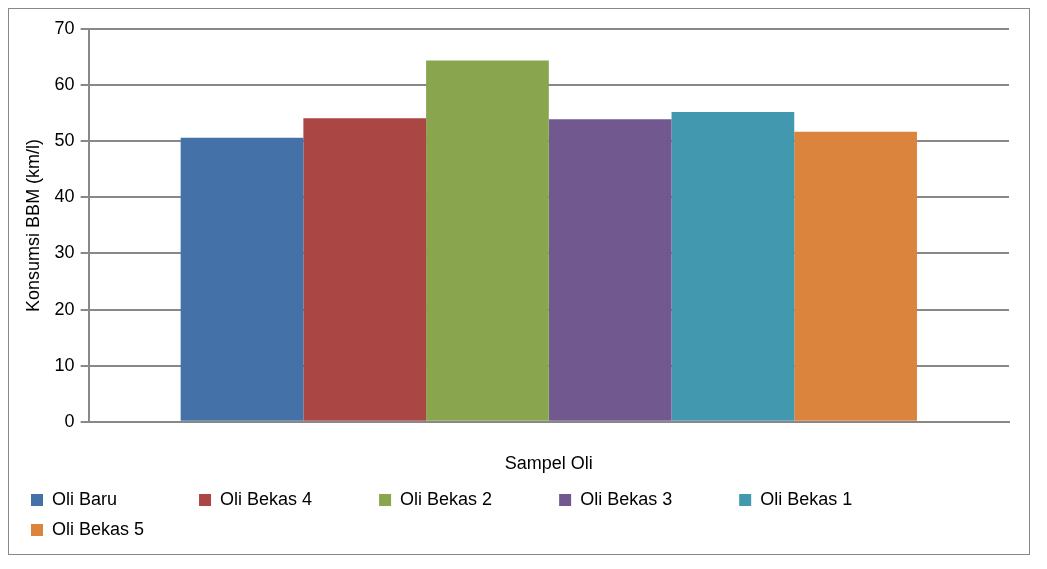  I want to click on legend-label: Oli Baru, so click(120, 498).